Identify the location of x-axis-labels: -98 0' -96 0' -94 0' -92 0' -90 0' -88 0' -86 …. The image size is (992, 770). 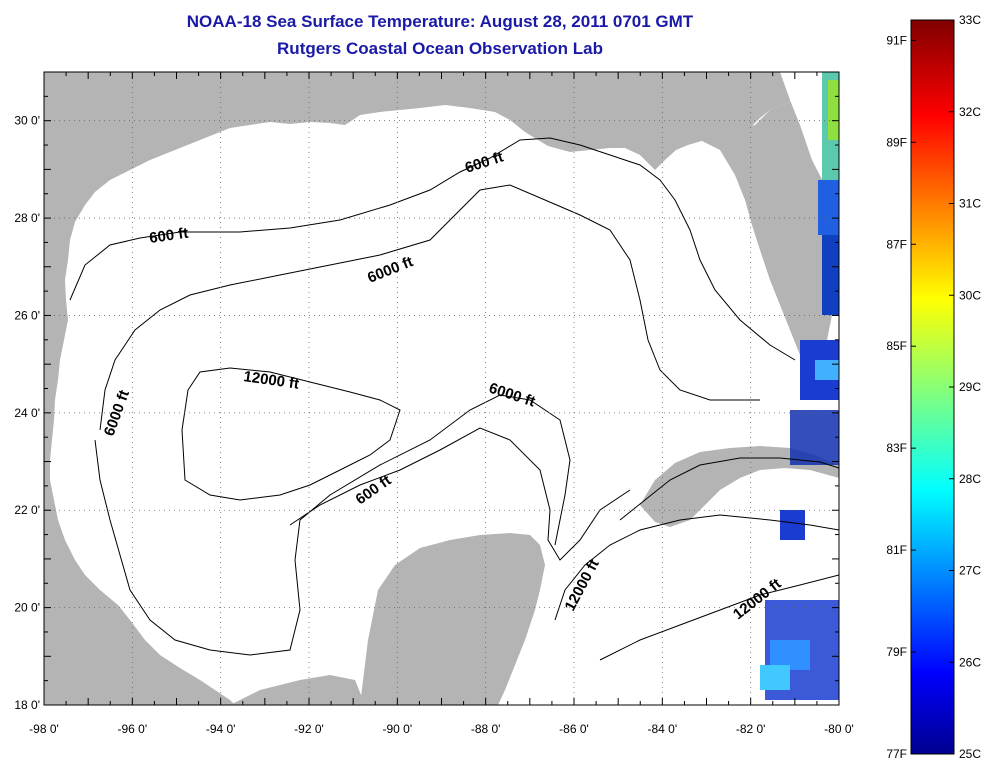
(441, 729).